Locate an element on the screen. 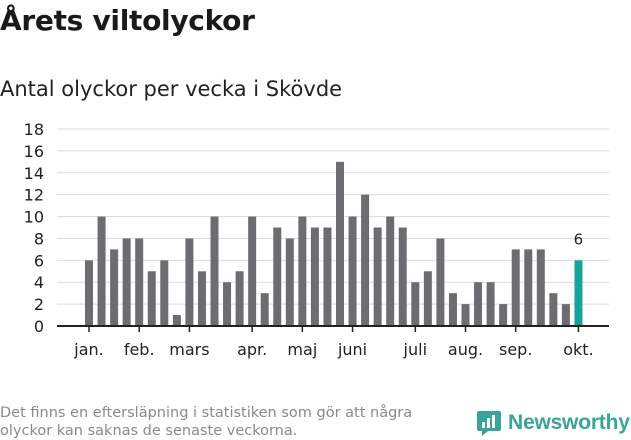 The image size is (631, 440). data-label: 6 is located at coordinates (579, 239).